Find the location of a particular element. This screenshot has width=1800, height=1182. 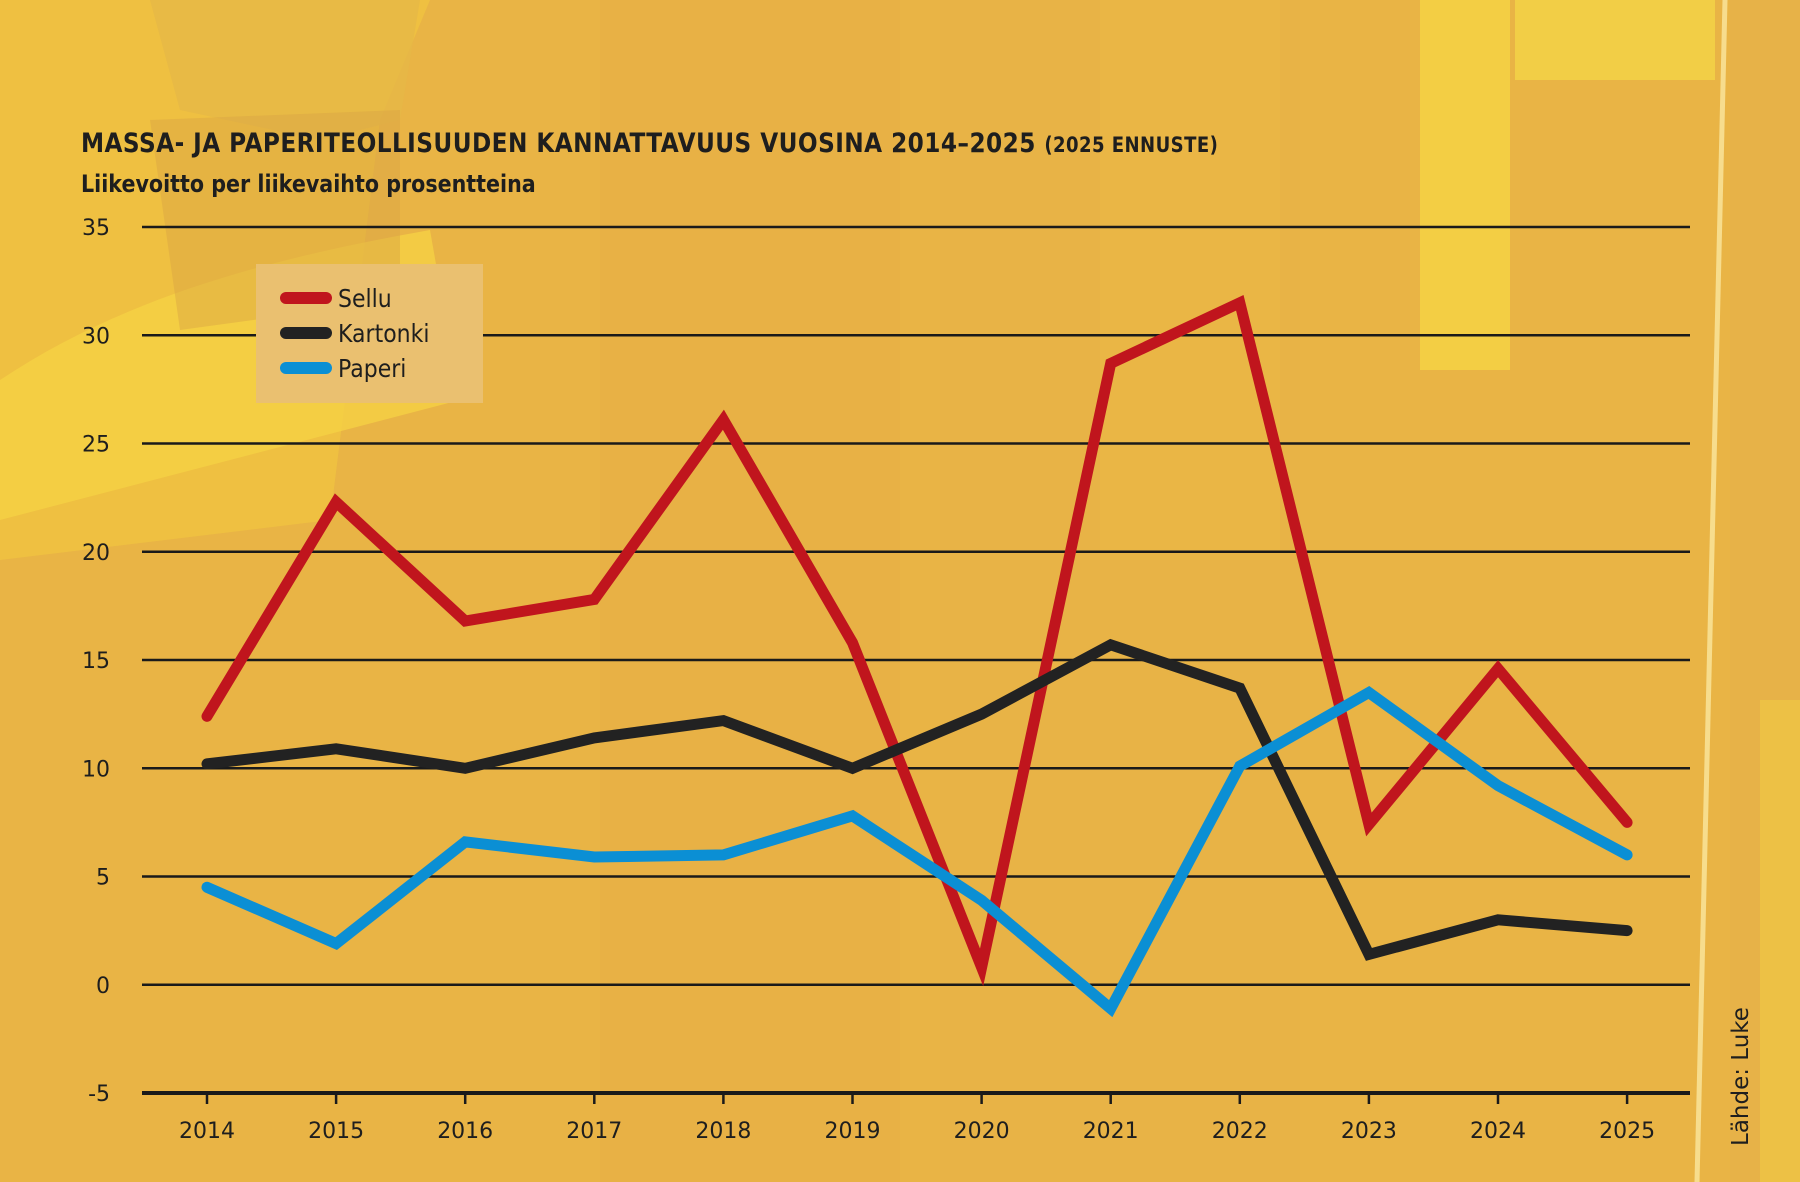

y-tick-label: 25 is located at coordinates (96, 445).